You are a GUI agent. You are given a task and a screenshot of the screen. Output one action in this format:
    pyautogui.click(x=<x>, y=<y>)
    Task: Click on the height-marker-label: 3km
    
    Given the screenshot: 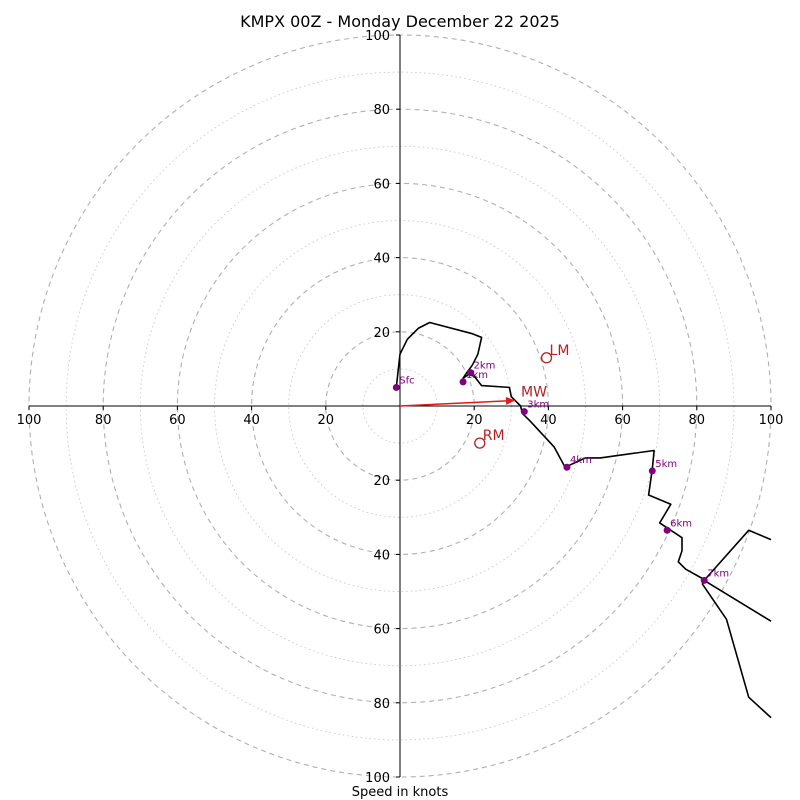 What is the action you would take?
    pyautogui.click(x=538, y=405)
    